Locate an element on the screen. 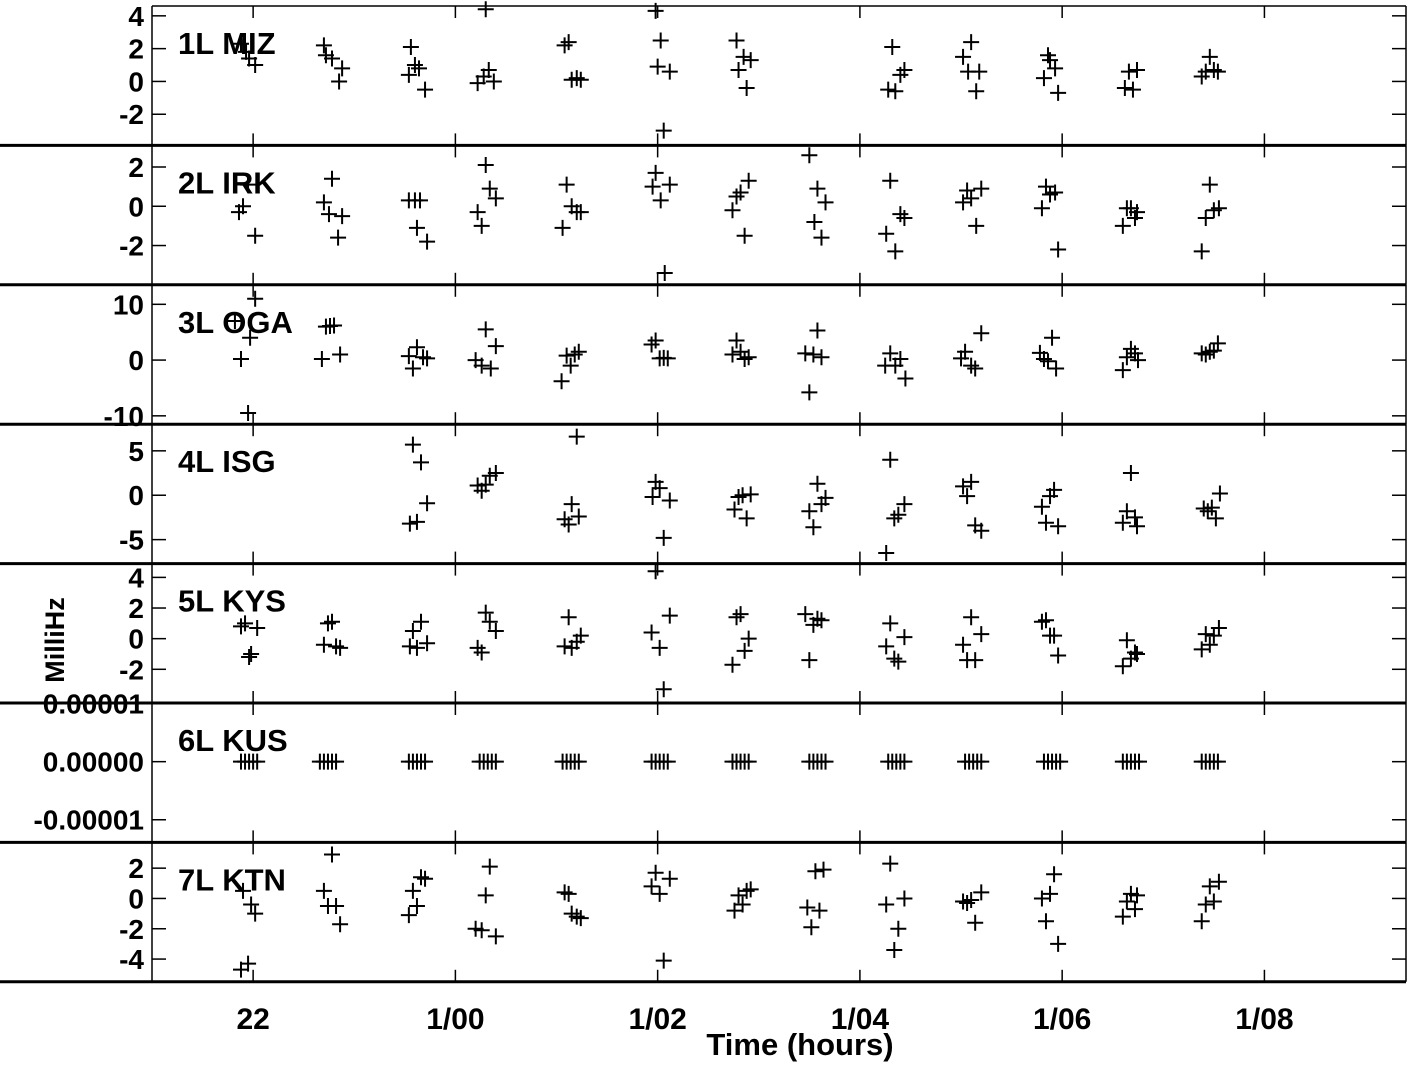 Image resolution: width=1412 pixels, height=1071 pixels. y-tick-label: -2 is located at coordinates (131, 246).